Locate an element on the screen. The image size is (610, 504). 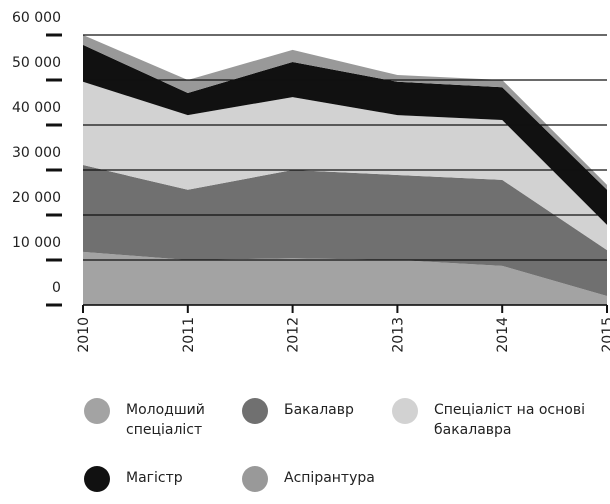
x-tick-label: 2012 is located at coordinates (294, 335).